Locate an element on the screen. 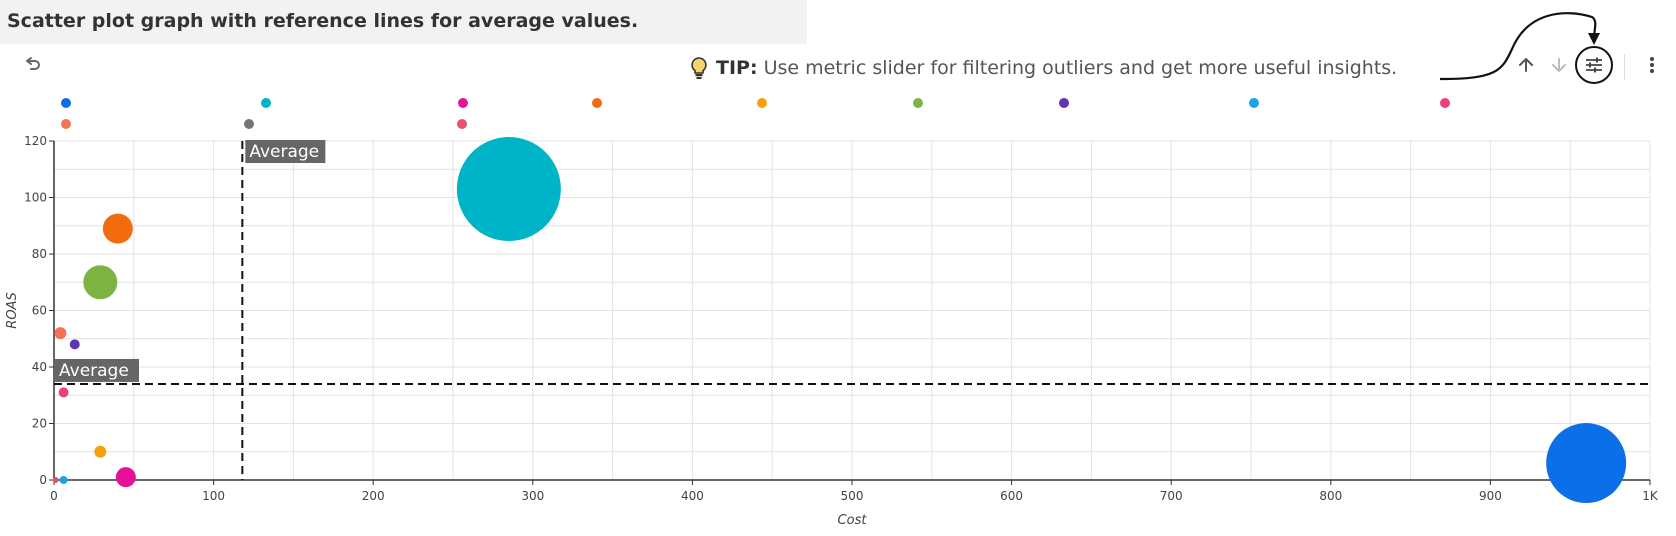  x-tick-label: 800 is located at coordinates (1330, 496).